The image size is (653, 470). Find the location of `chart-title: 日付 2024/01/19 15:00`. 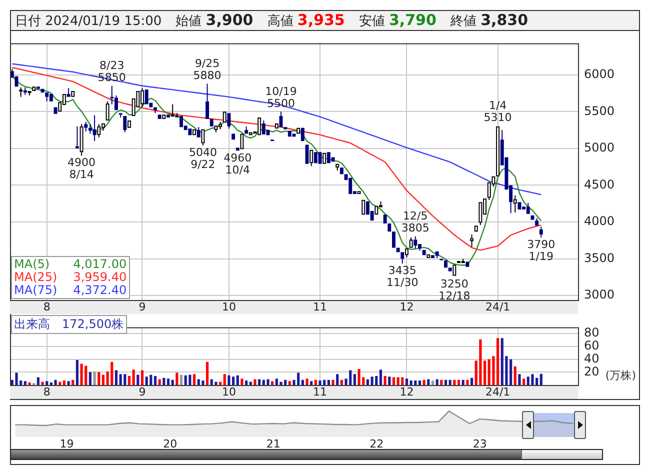

chart-title: 日付 2024/01/19 15:00 is located at coordinates (88, 21).